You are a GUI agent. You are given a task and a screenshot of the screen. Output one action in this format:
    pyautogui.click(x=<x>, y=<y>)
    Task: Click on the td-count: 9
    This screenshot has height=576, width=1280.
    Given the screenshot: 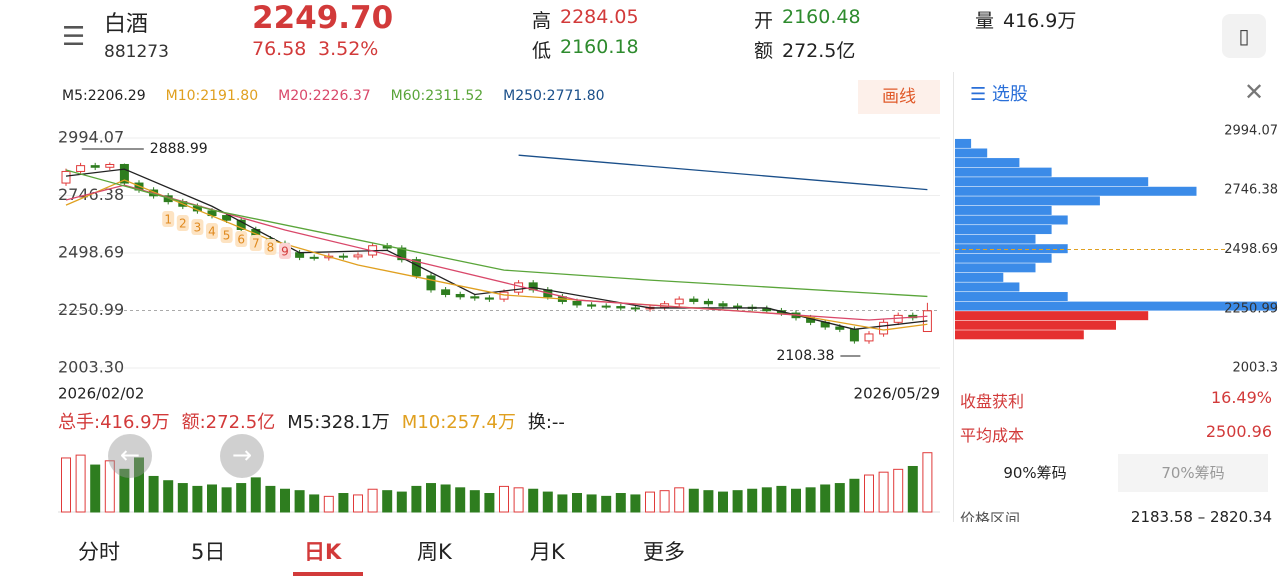 What is the action you would take?
    pyautogui.click(x=285, y=252)
    